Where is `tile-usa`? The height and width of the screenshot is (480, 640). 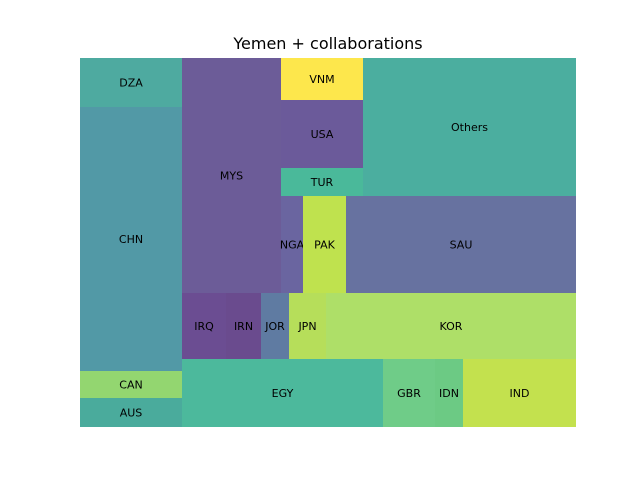 tile-usa is located at coordinates (322, 134).